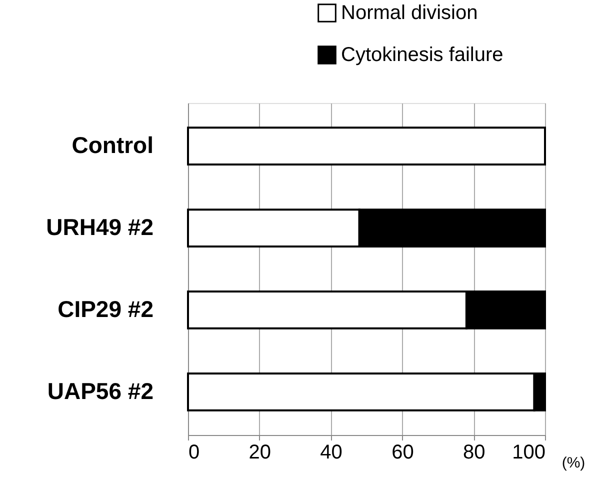 This screenshot has width=616, height=495. What do you see at coordinates (106, 309) in the screenshot?
I see `y-tick-label: CIP29 #2` at bounding box center [106, 309].